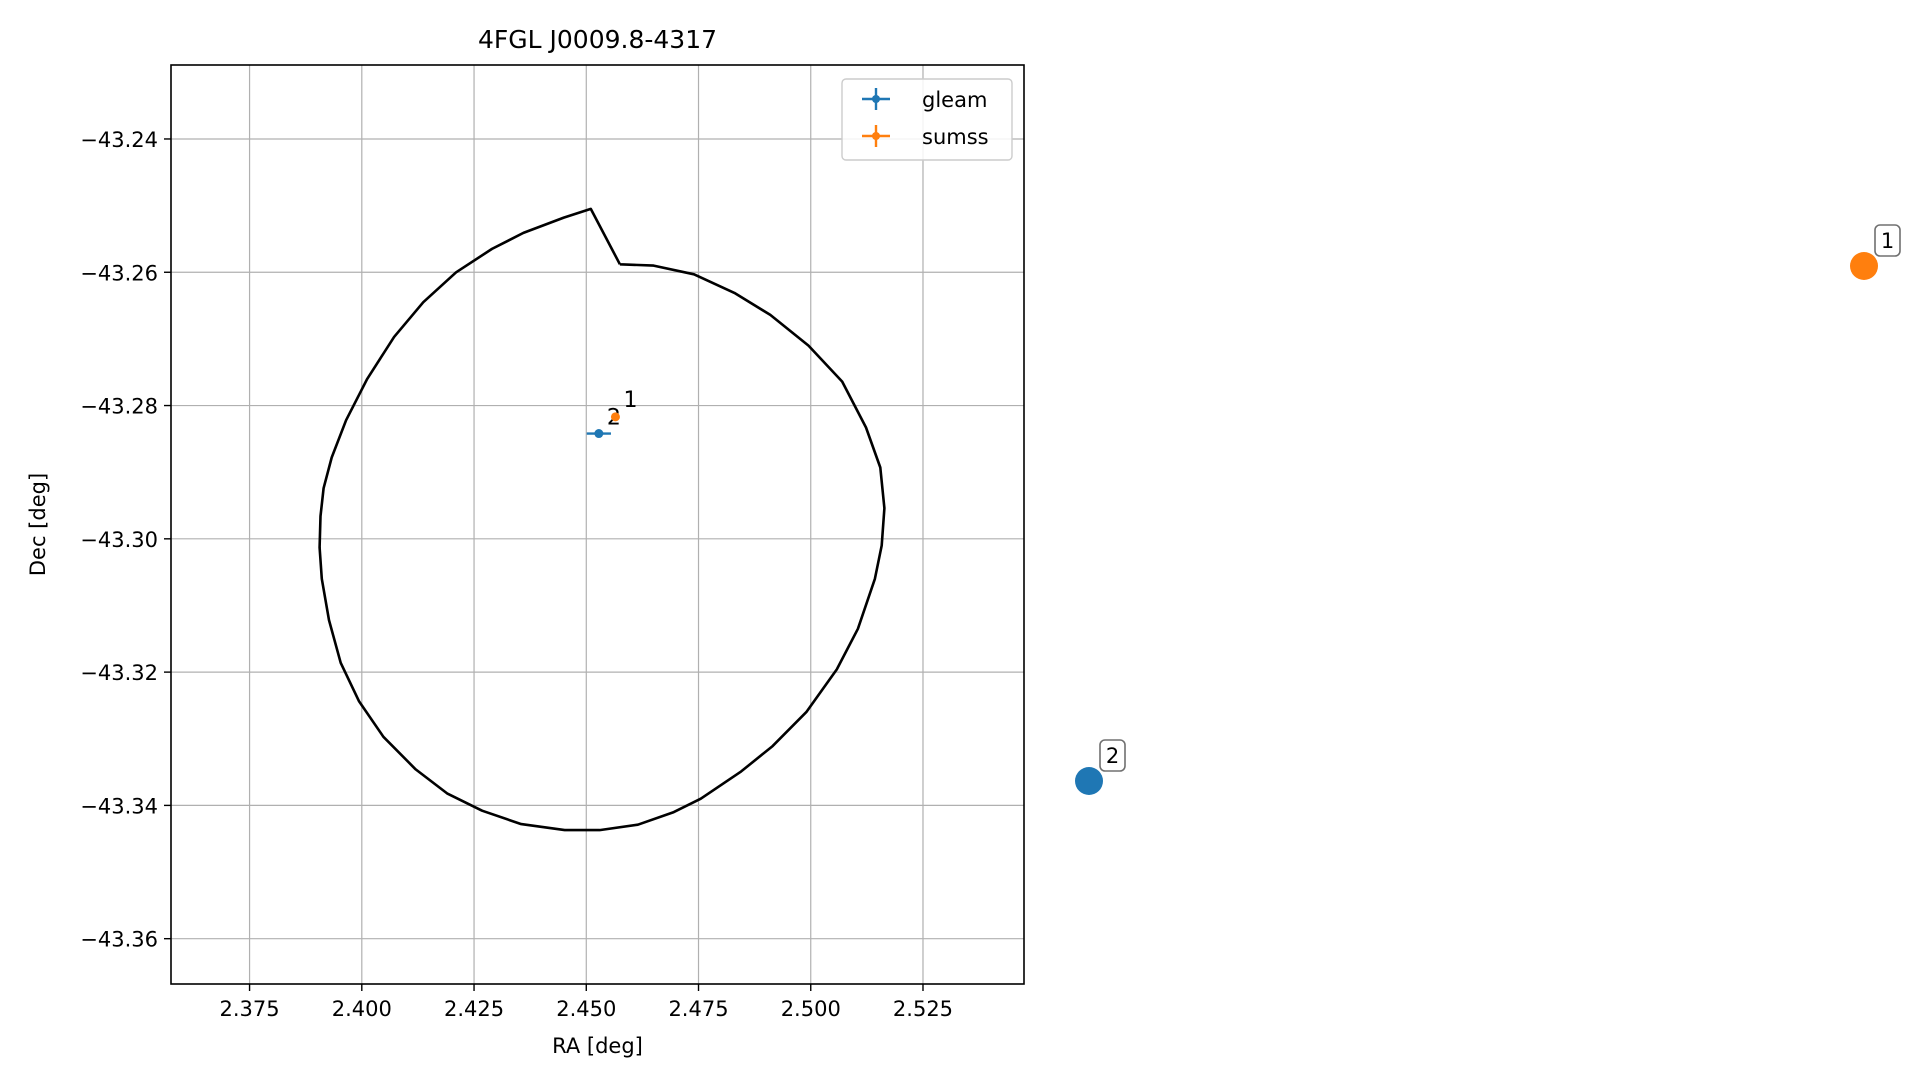  I want to click on y-tick-label: −43.36, so click(119, 940).